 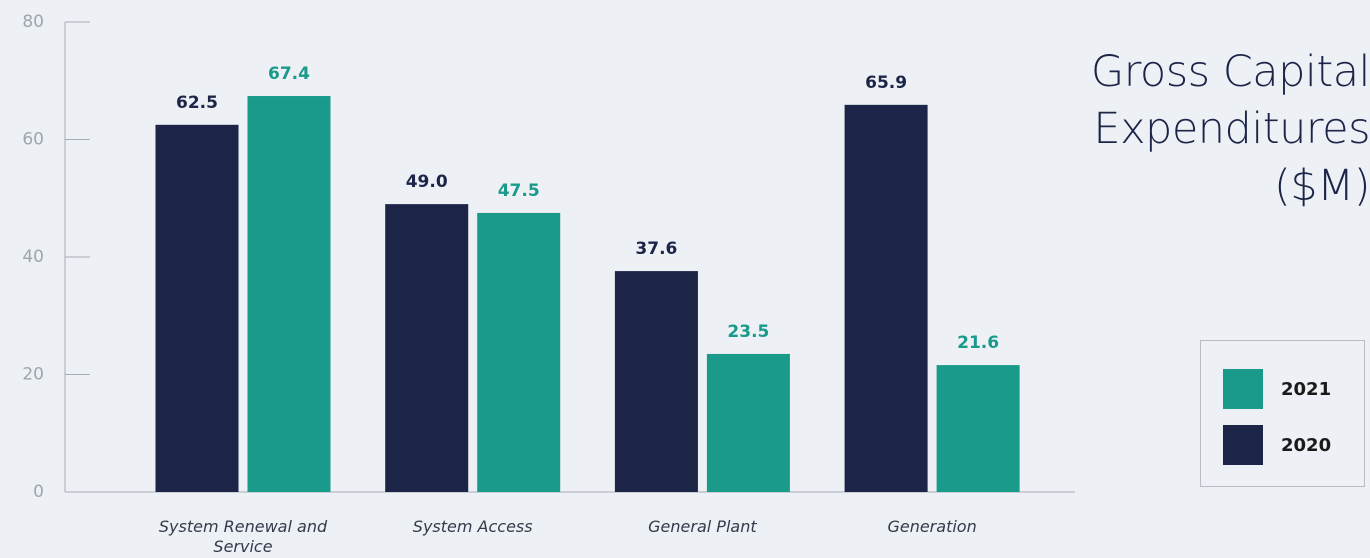 What do you see at coordinates (472, 526) in the screenshot?
I see `x-tick-label: System Access` at bounding box center [472, 526].